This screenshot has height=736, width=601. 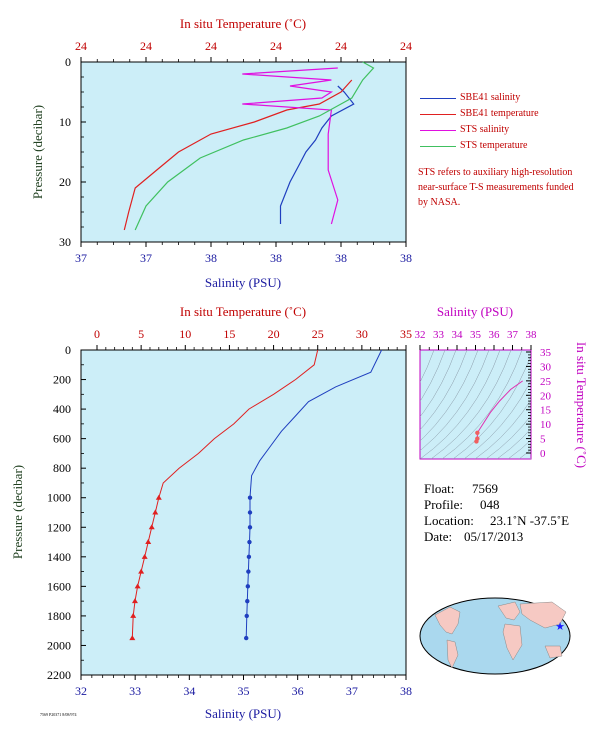 I want to click on tick-label: 15, so click(x=229, y=334).